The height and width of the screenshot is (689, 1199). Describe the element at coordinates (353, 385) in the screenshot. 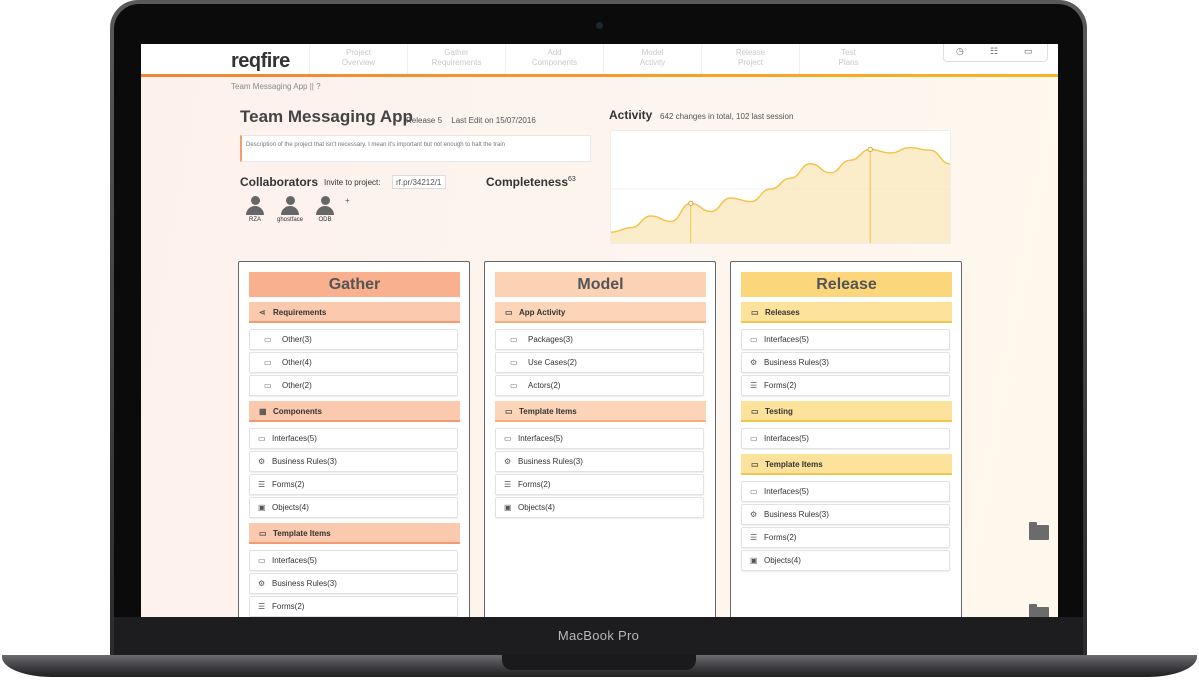

I see `list-item: ▭ Other(2)` at that location.